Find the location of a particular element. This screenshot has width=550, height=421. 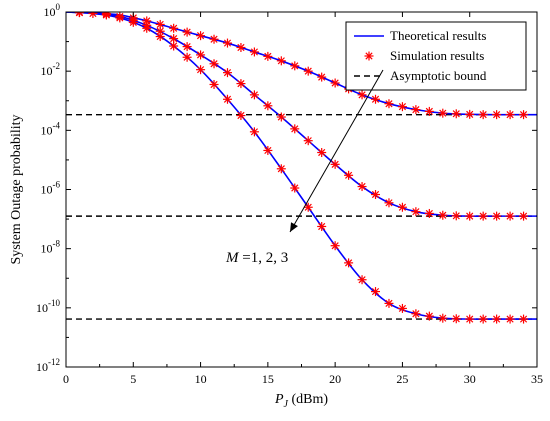

x-tick-label: 25 is located at coordinates (402, 379).